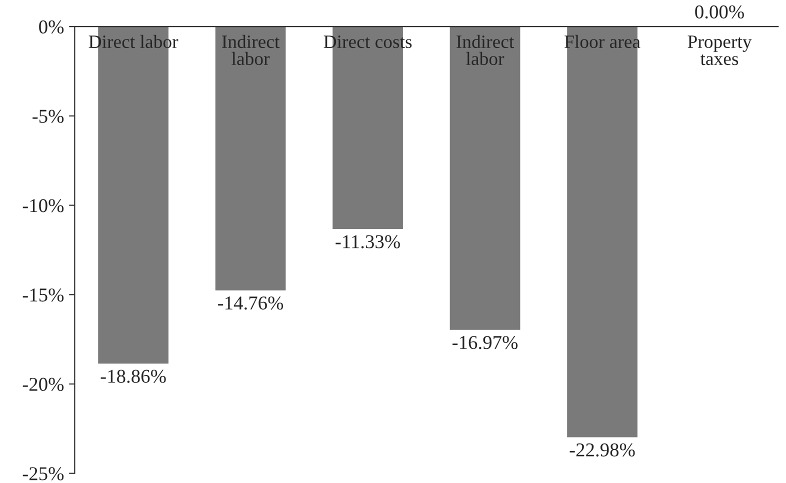 The width and height of the screenshot is (786, 483). Describe the element at coordinates (602, 450) in the screenshot. I see `data-label: -22.98%` at that location.